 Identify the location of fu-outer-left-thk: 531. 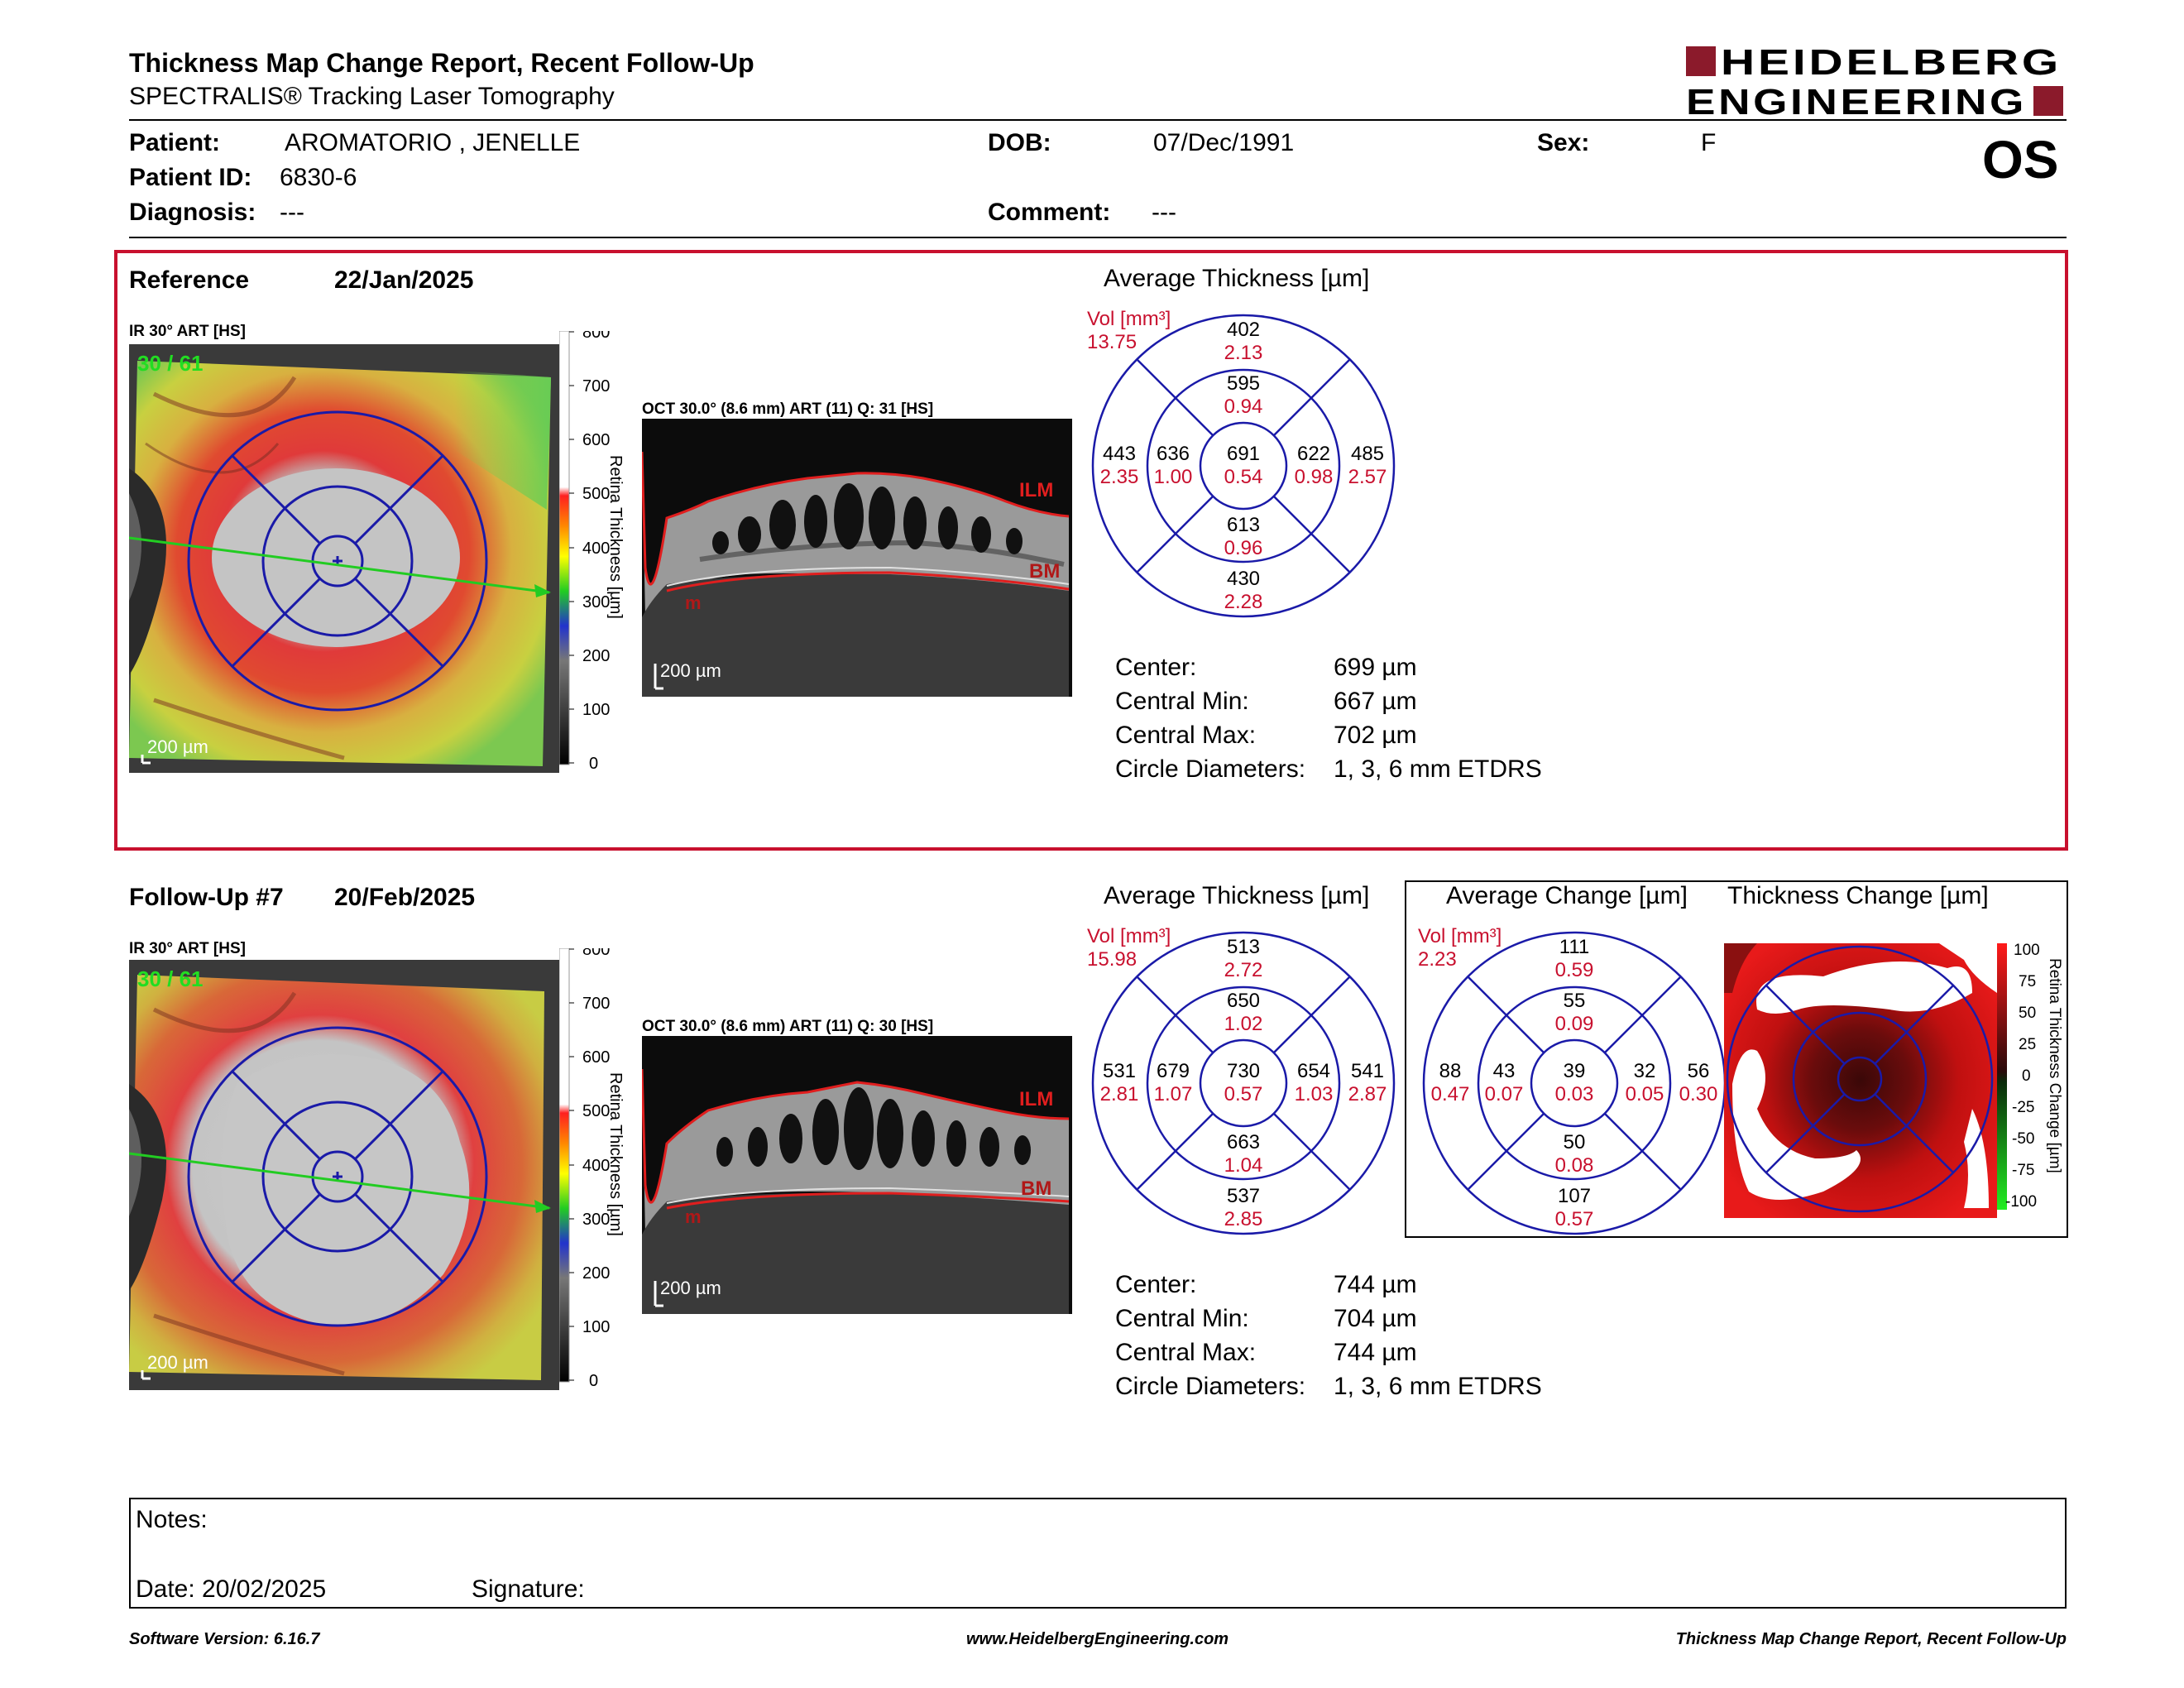
(1119, 1071).